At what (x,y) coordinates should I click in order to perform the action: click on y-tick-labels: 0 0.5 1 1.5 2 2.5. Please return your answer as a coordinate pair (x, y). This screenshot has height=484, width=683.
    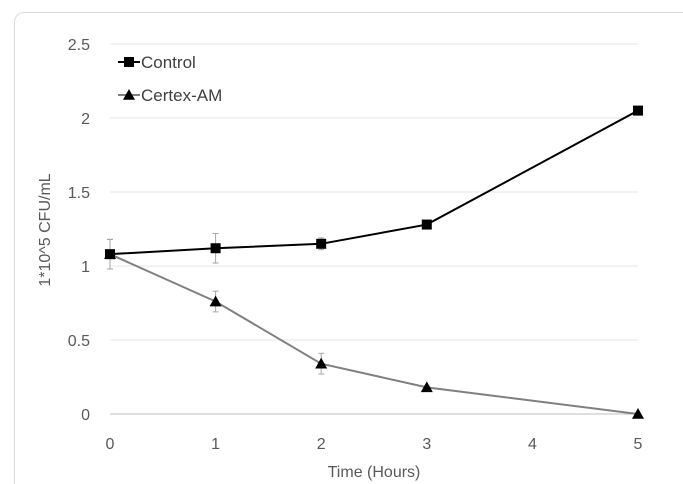
    Looking at the image, I should click on (79, 230).